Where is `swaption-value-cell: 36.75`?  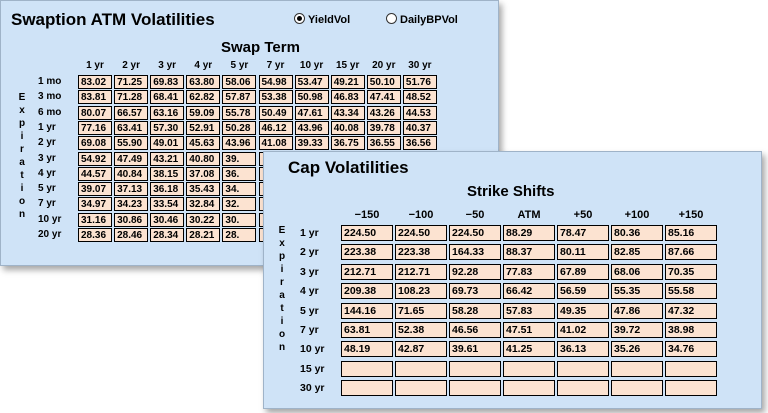
swaption-value-cell: 36.75 is located at coordinates (347, 143).